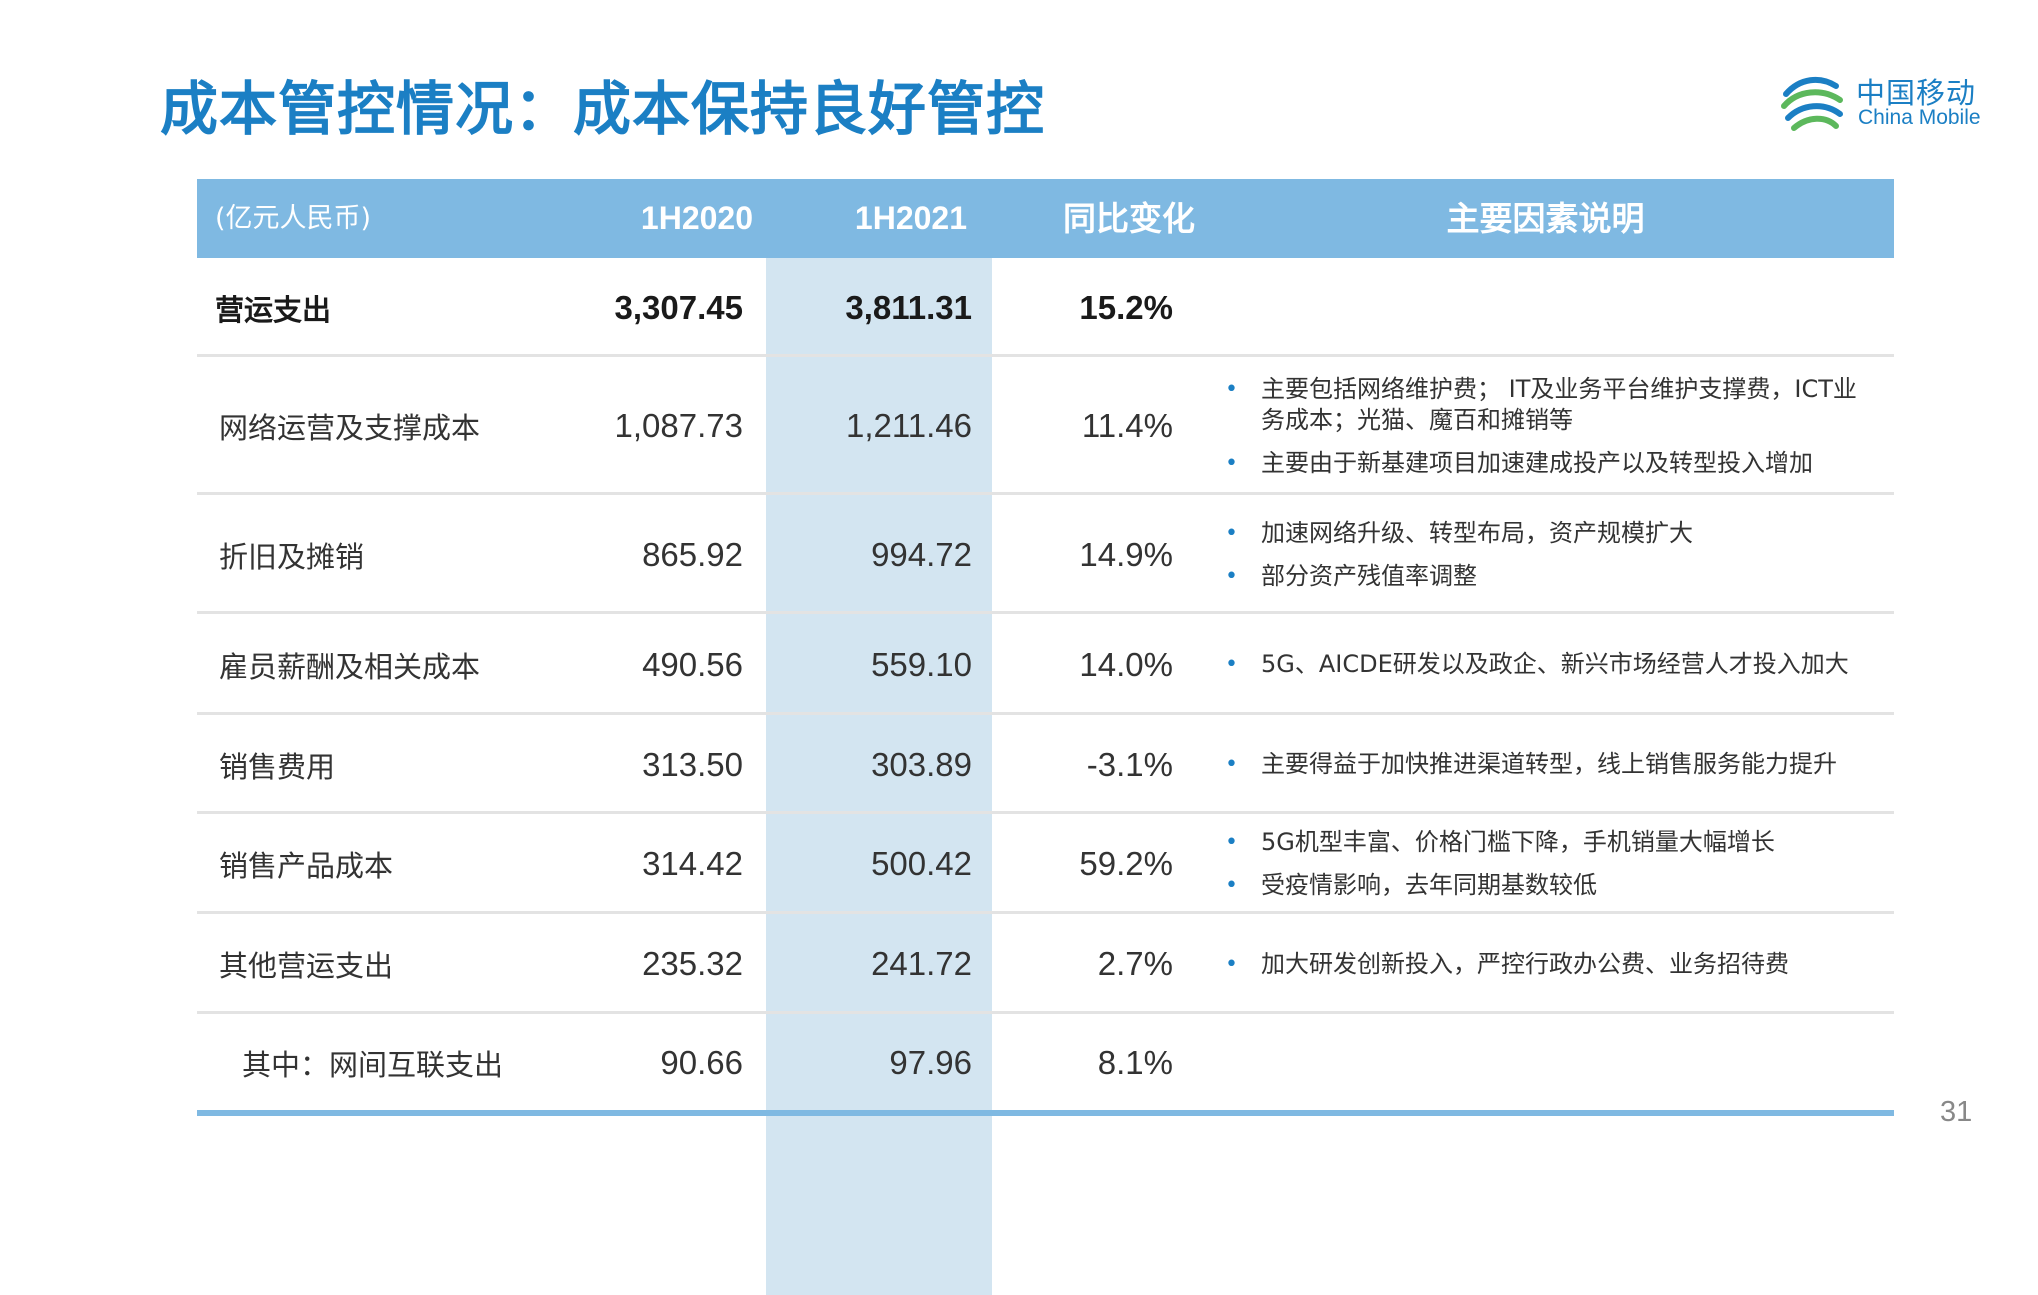  What do you see at coordinates (908, 425) in the screenshot?
I see `value-1h2021: 1,211.46` at bounding box center [908, 425].